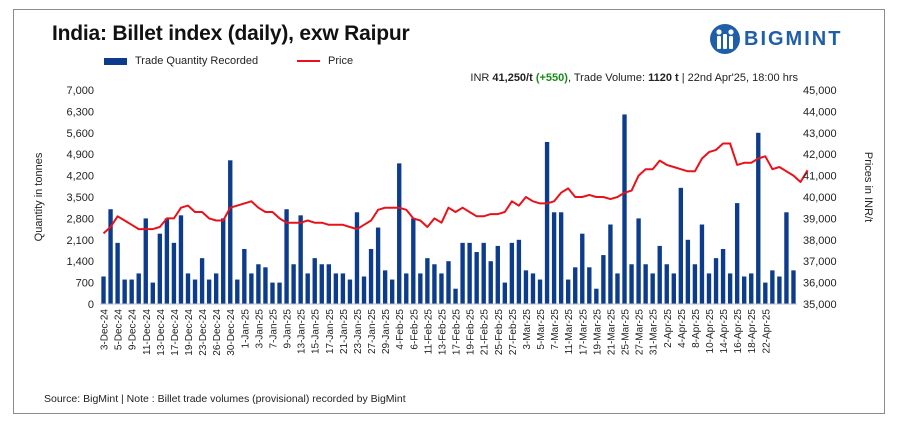 Image resolution: width=900 pixels, height=433 pixels. I want to click on x-tick-label: 23-Jan-25, so click(358, 331).